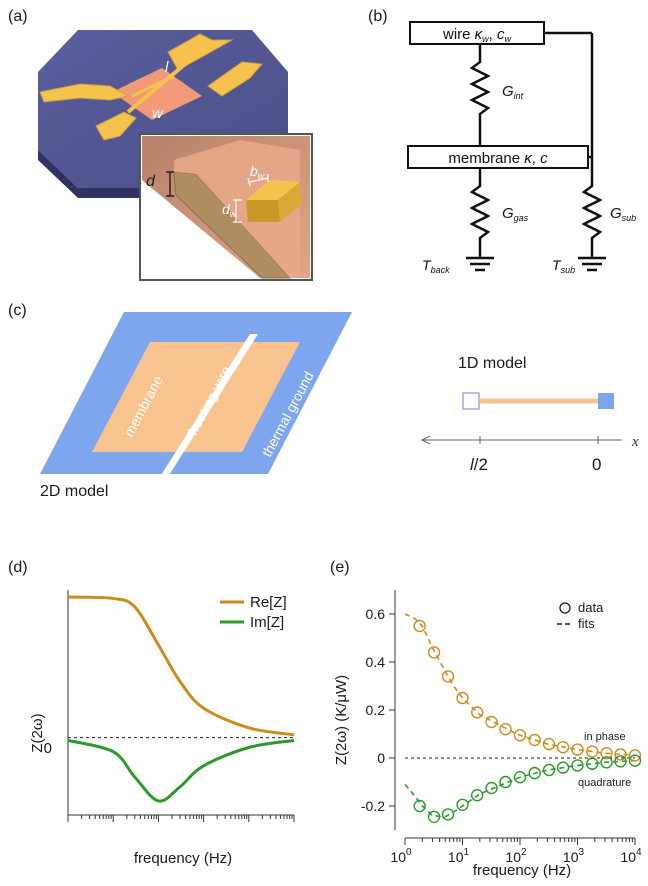  Describe the element at coordinates (574, 856) in the screenshot. I see `chart-e-x-tick-label: 10³` at that location.